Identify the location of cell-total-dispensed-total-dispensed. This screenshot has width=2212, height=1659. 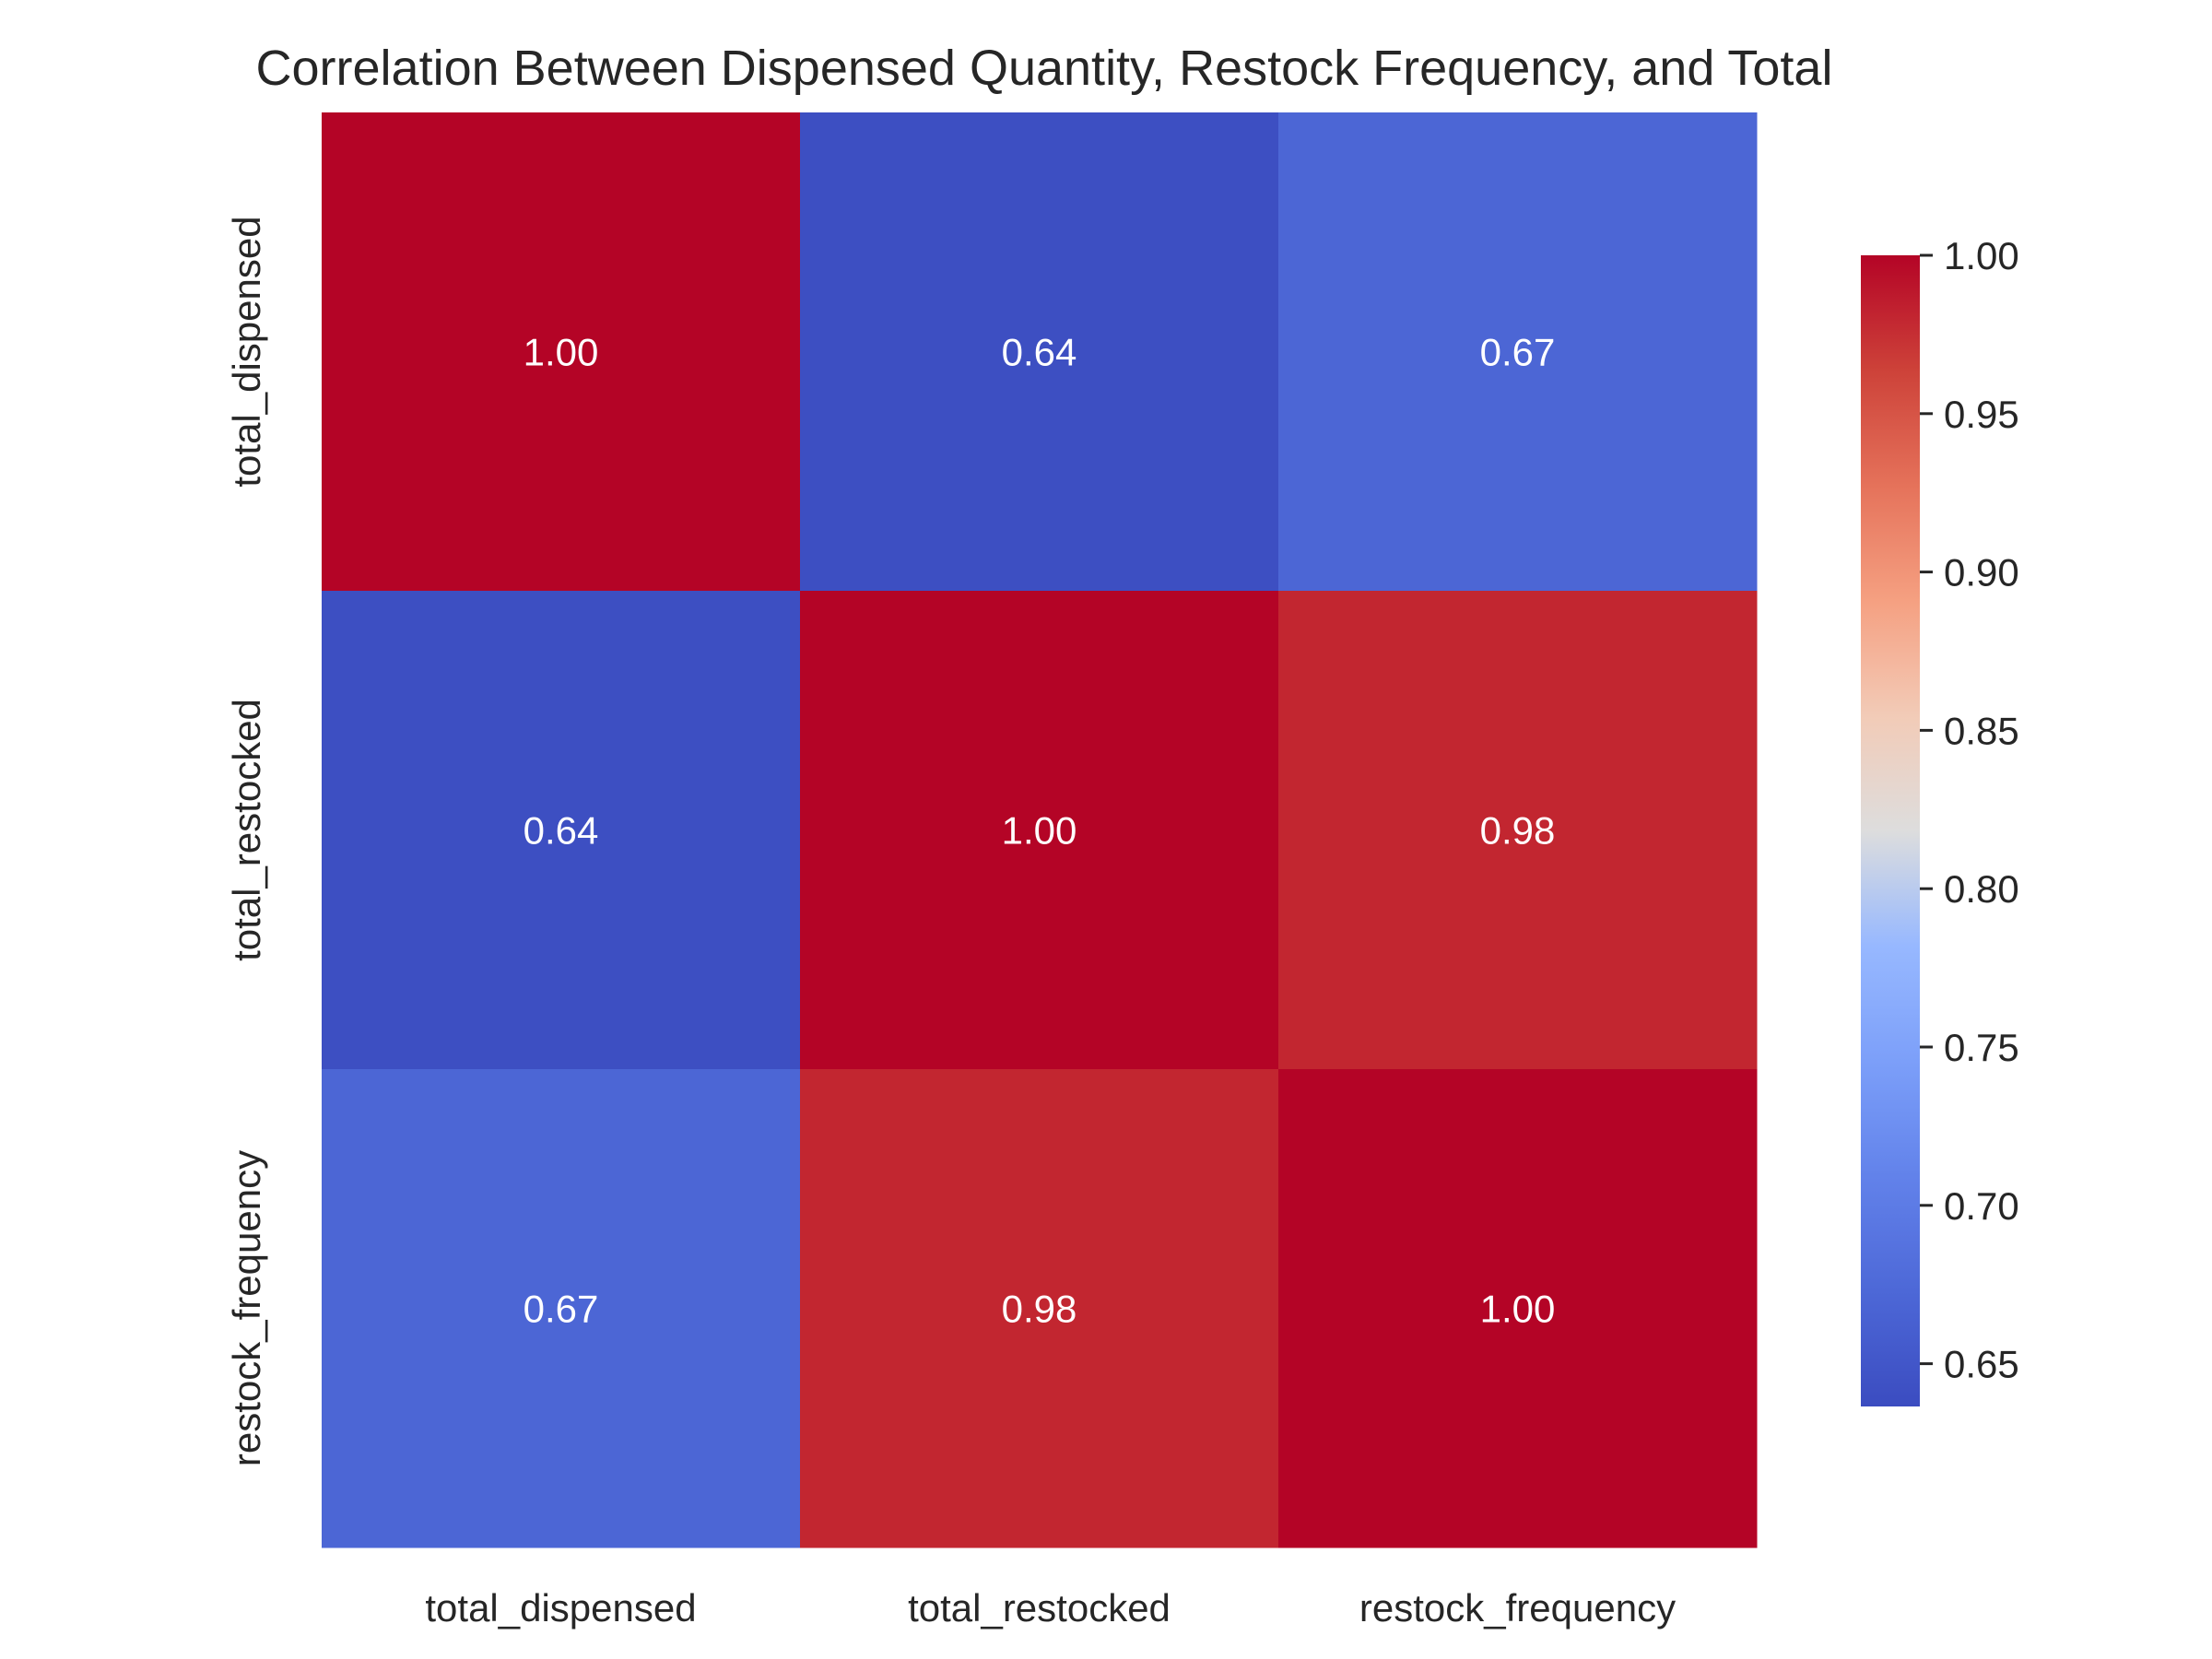
(561, 352).